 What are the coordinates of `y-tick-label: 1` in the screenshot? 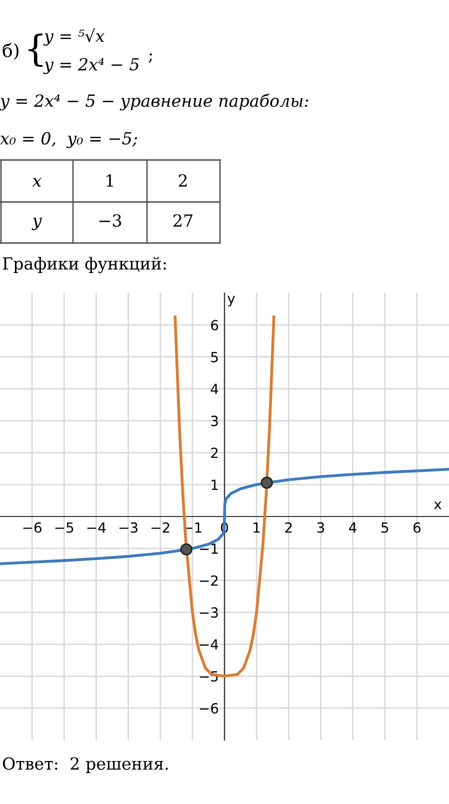 It's located at (215, 485).